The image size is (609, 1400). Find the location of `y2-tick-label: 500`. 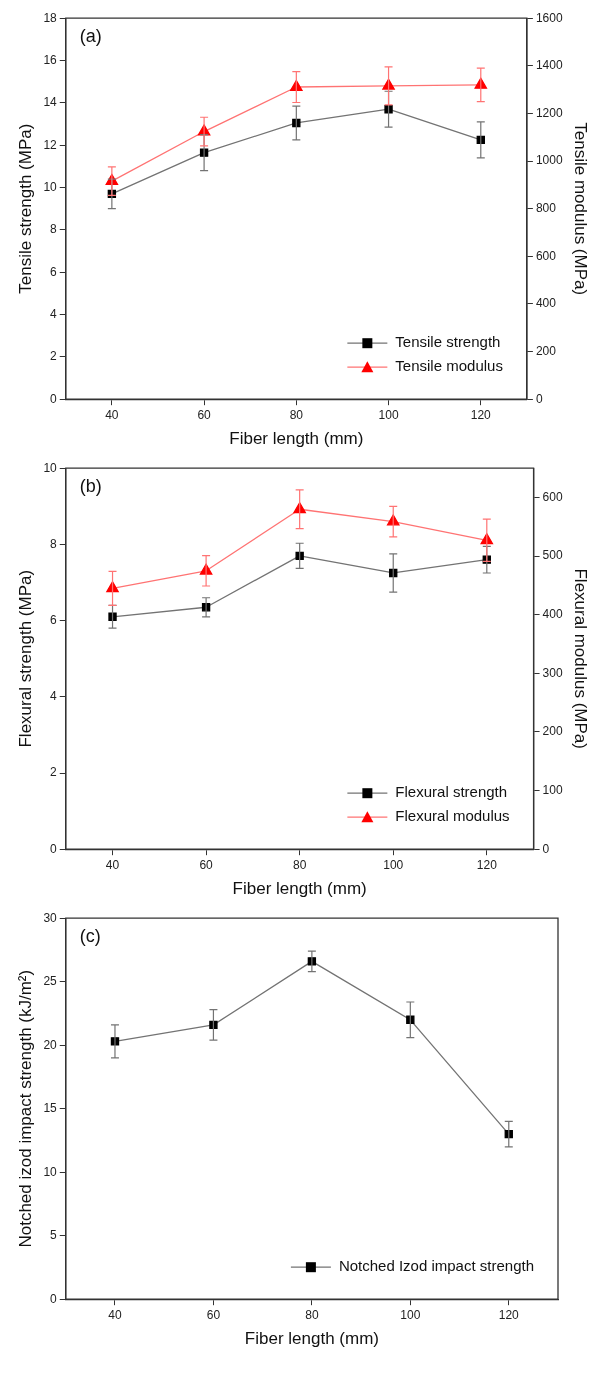

y2-tick-label: 500 is located at coordinates (552, 555).